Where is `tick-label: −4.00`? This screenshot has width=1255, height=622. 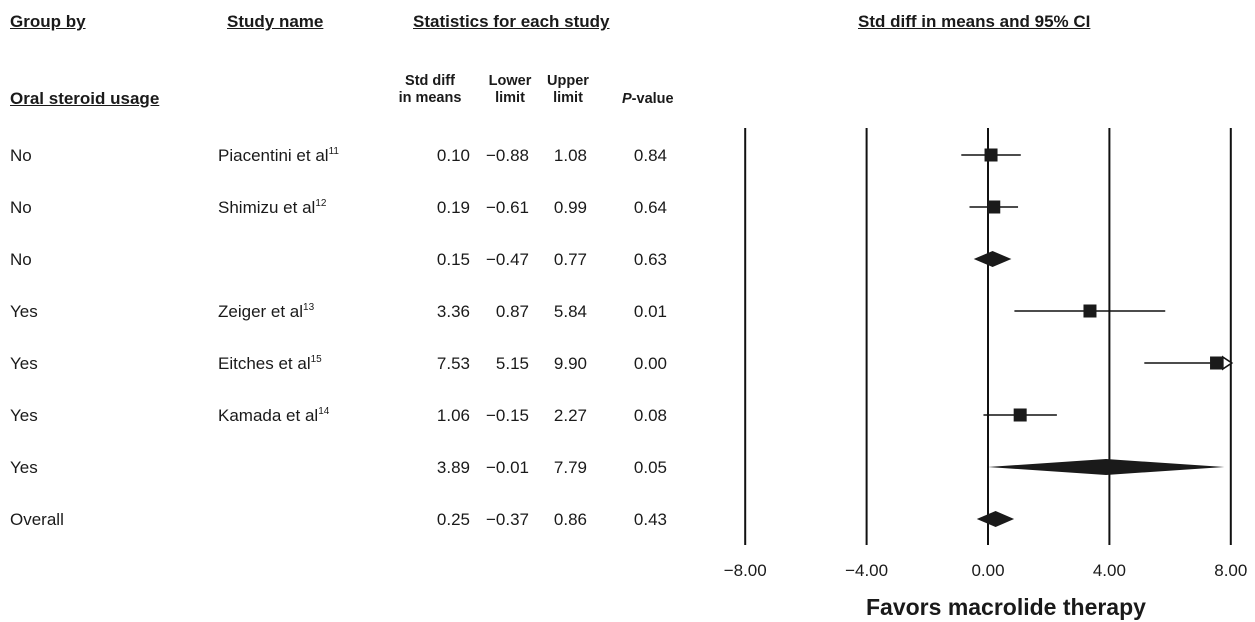 tick-label: −4.00 is located at coordinates (866, 570).